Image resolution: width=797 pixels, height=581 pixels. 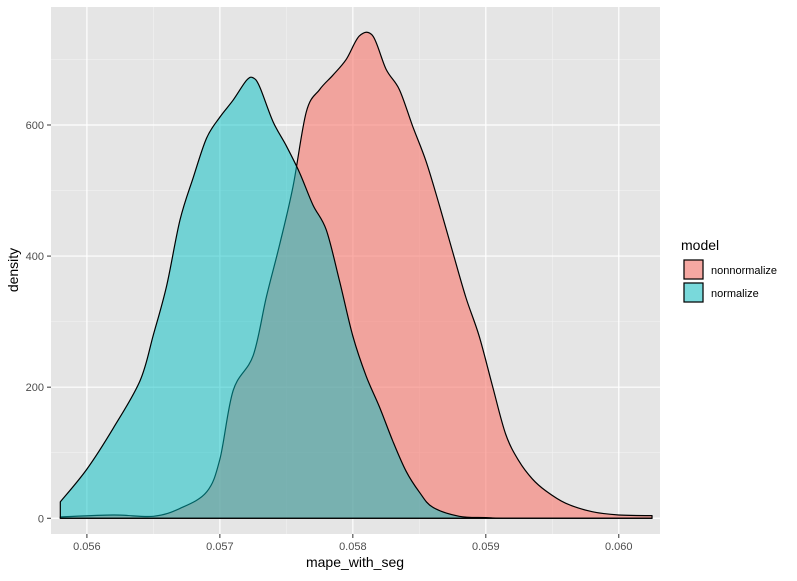 What do you see at coordinates (353, 547) in the screenshot?
I see `x-tick-label: 0.058` at bounding box center [353, 547].